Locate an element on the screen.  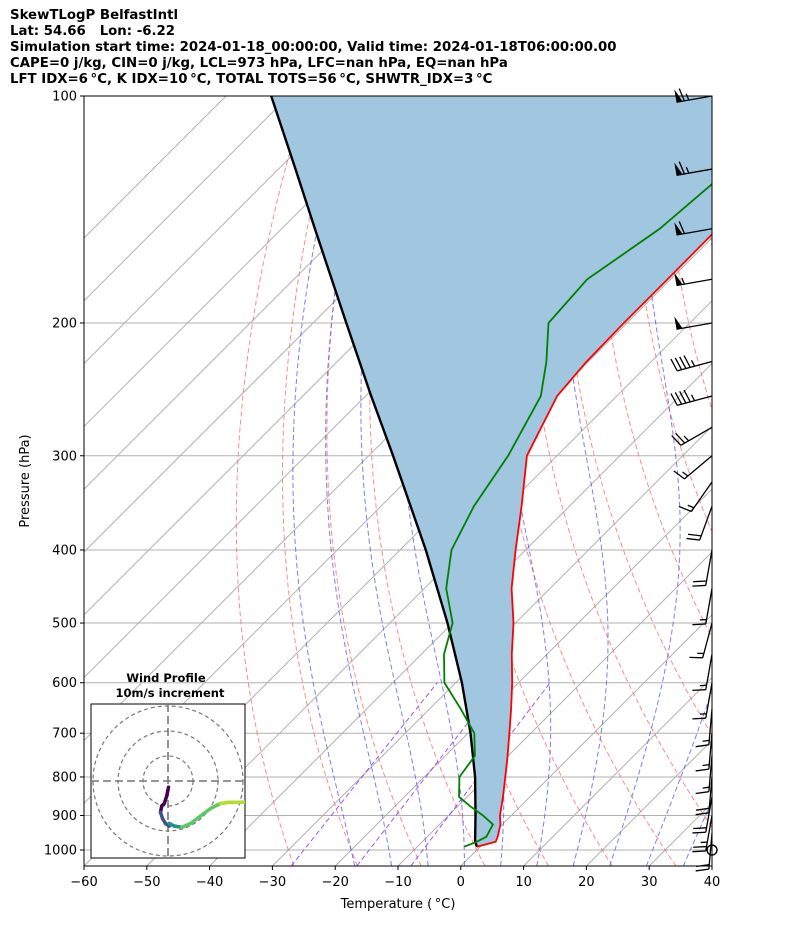
y-tick-label: 100 is located at coordinates (64, 97).